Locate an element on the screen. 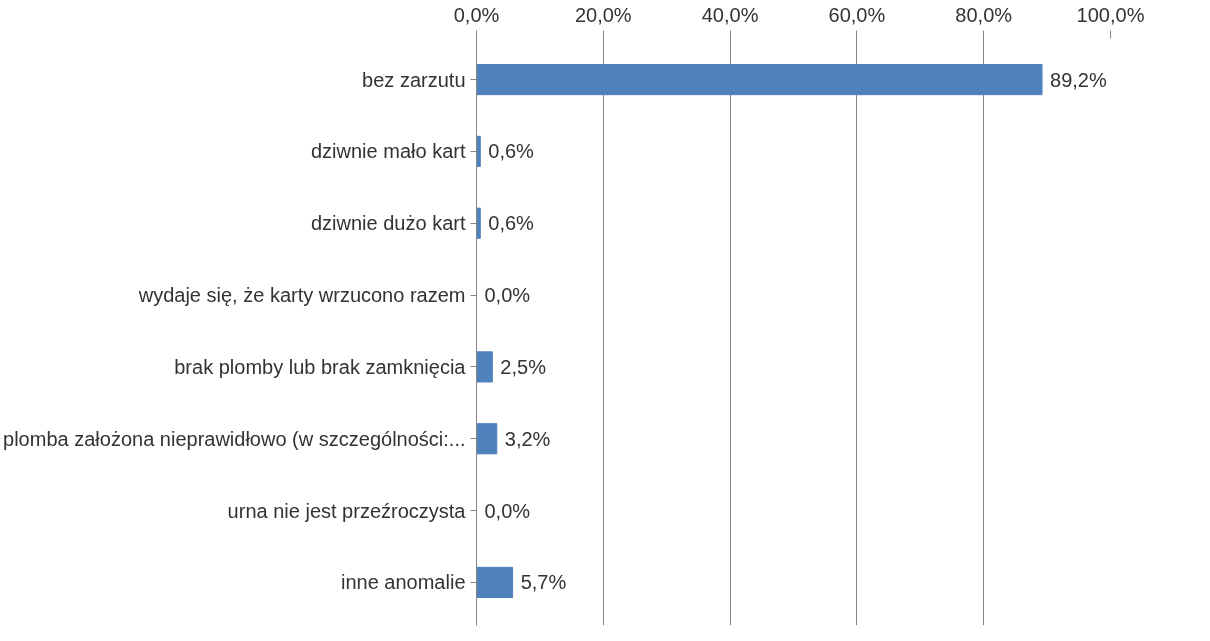  x-tick-label: 80,0% is located at coordinates (984, 14).